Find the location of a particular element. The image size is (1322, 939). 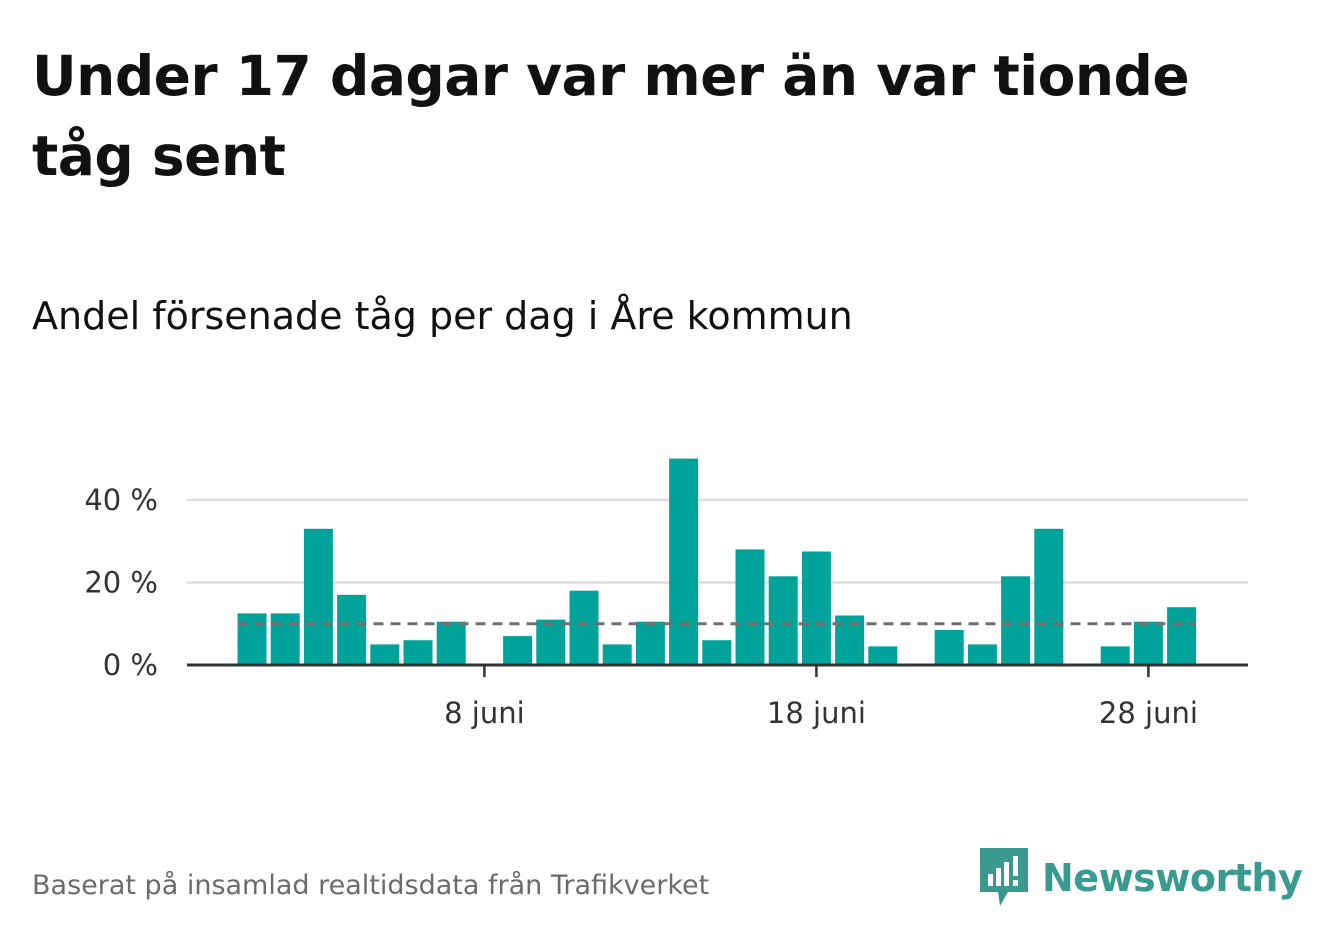

x-tick-label: 18 juni is located at coordinates (816, 713).